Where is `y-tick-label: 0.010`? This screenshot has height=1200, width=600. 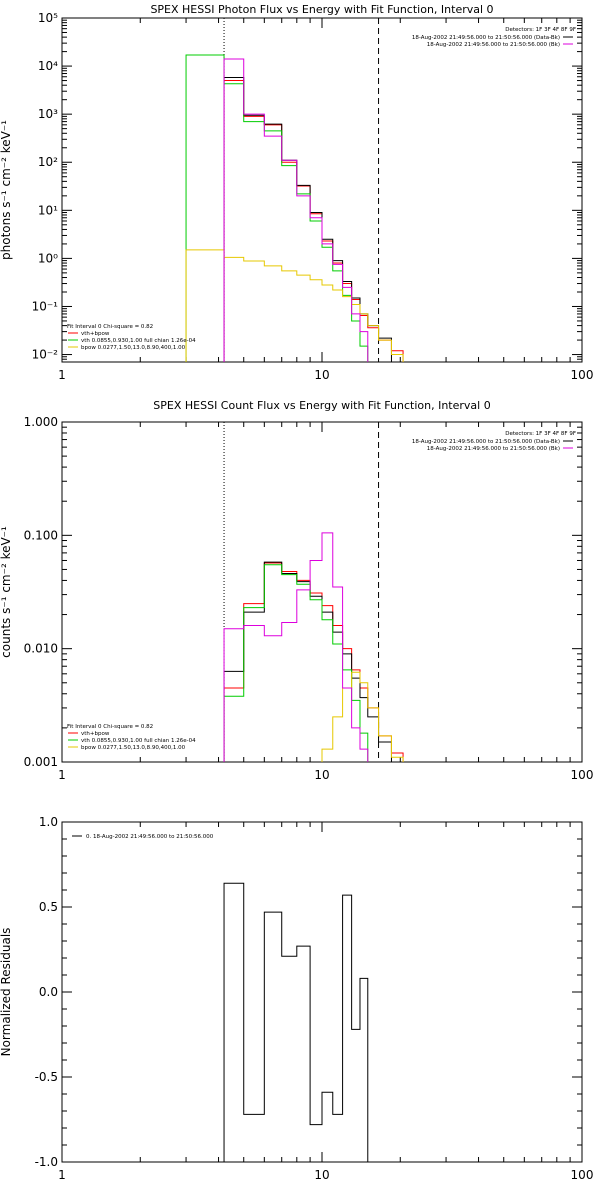
y-tick-label: 0.010 is located at coordinates (41, 649).